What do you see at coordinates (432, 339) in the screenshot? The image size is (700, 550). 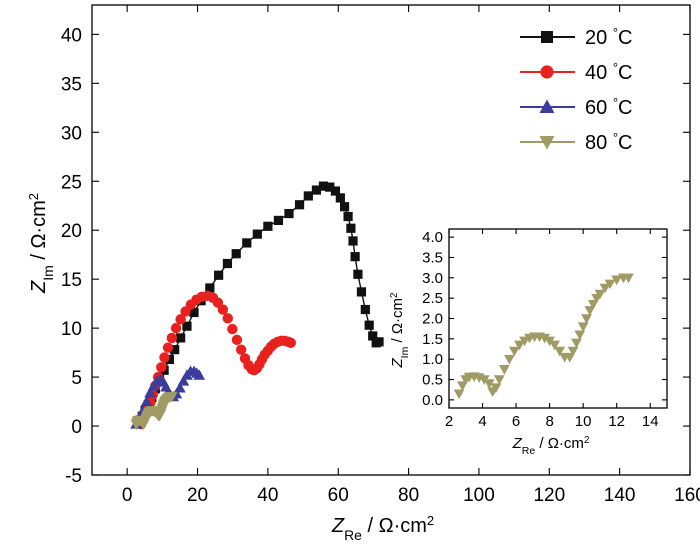 I see `y-tick-label: 1.5` at bounding box center [432, 339].